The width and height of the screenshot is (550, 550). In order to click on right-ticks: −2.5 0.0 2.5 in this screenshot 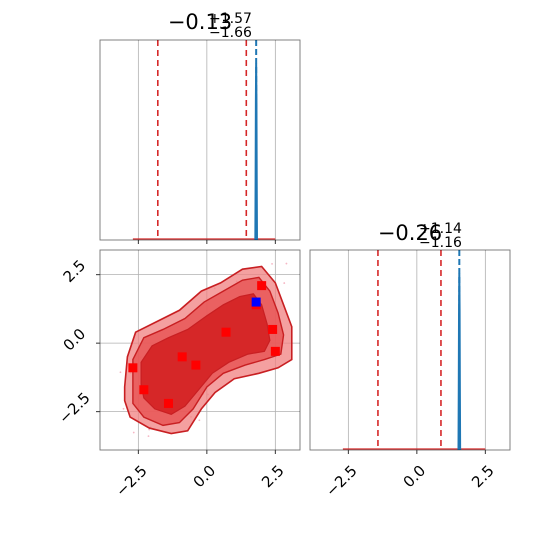, I will do `click(410, 475)`.